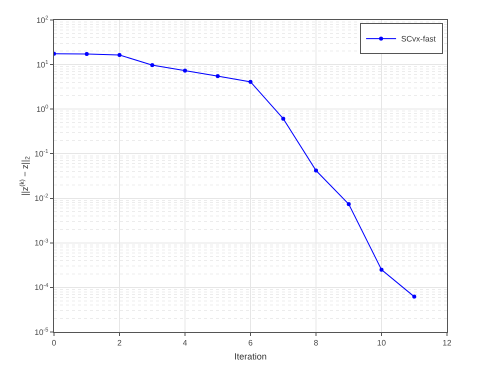  I want to click on y-tick-label: 10$^{1}$, so click(42, 65).